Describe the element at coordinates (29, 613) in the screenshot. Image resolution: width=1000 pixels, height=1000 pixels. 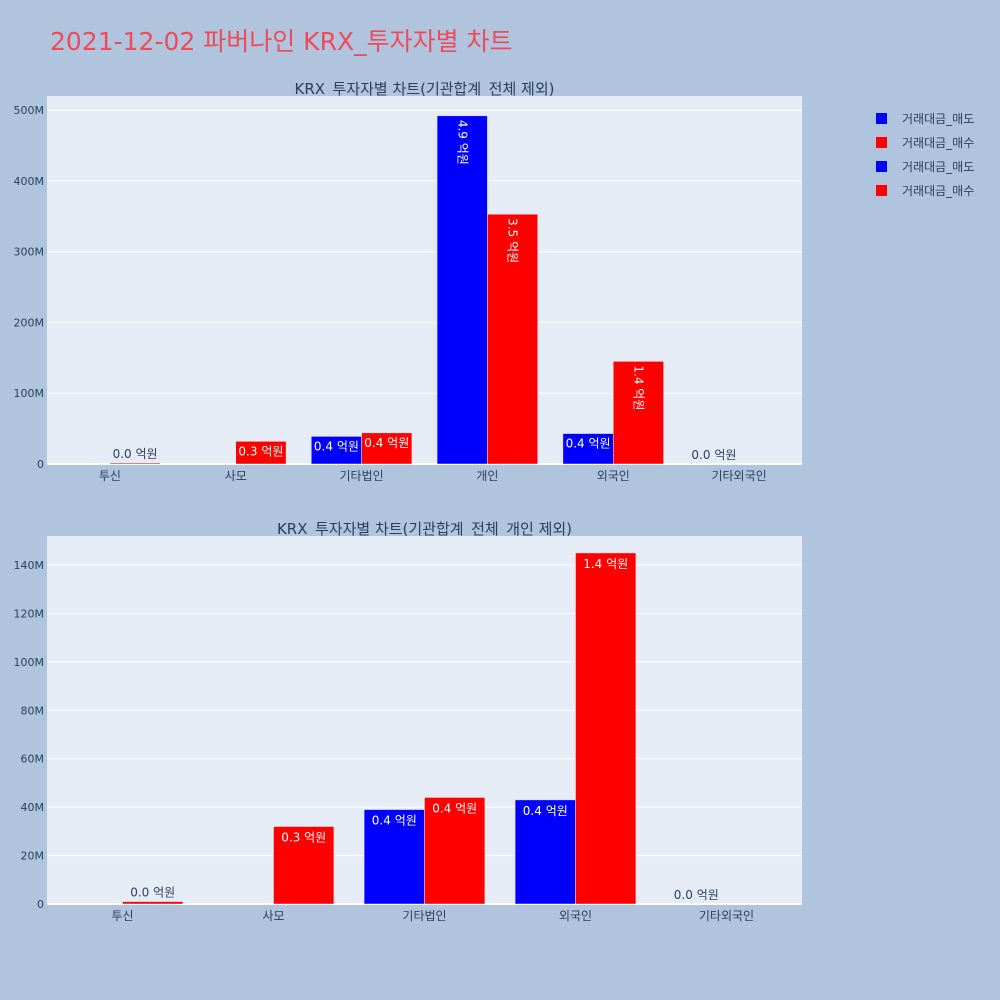
I see `y-tick-label: 120M` at that location.